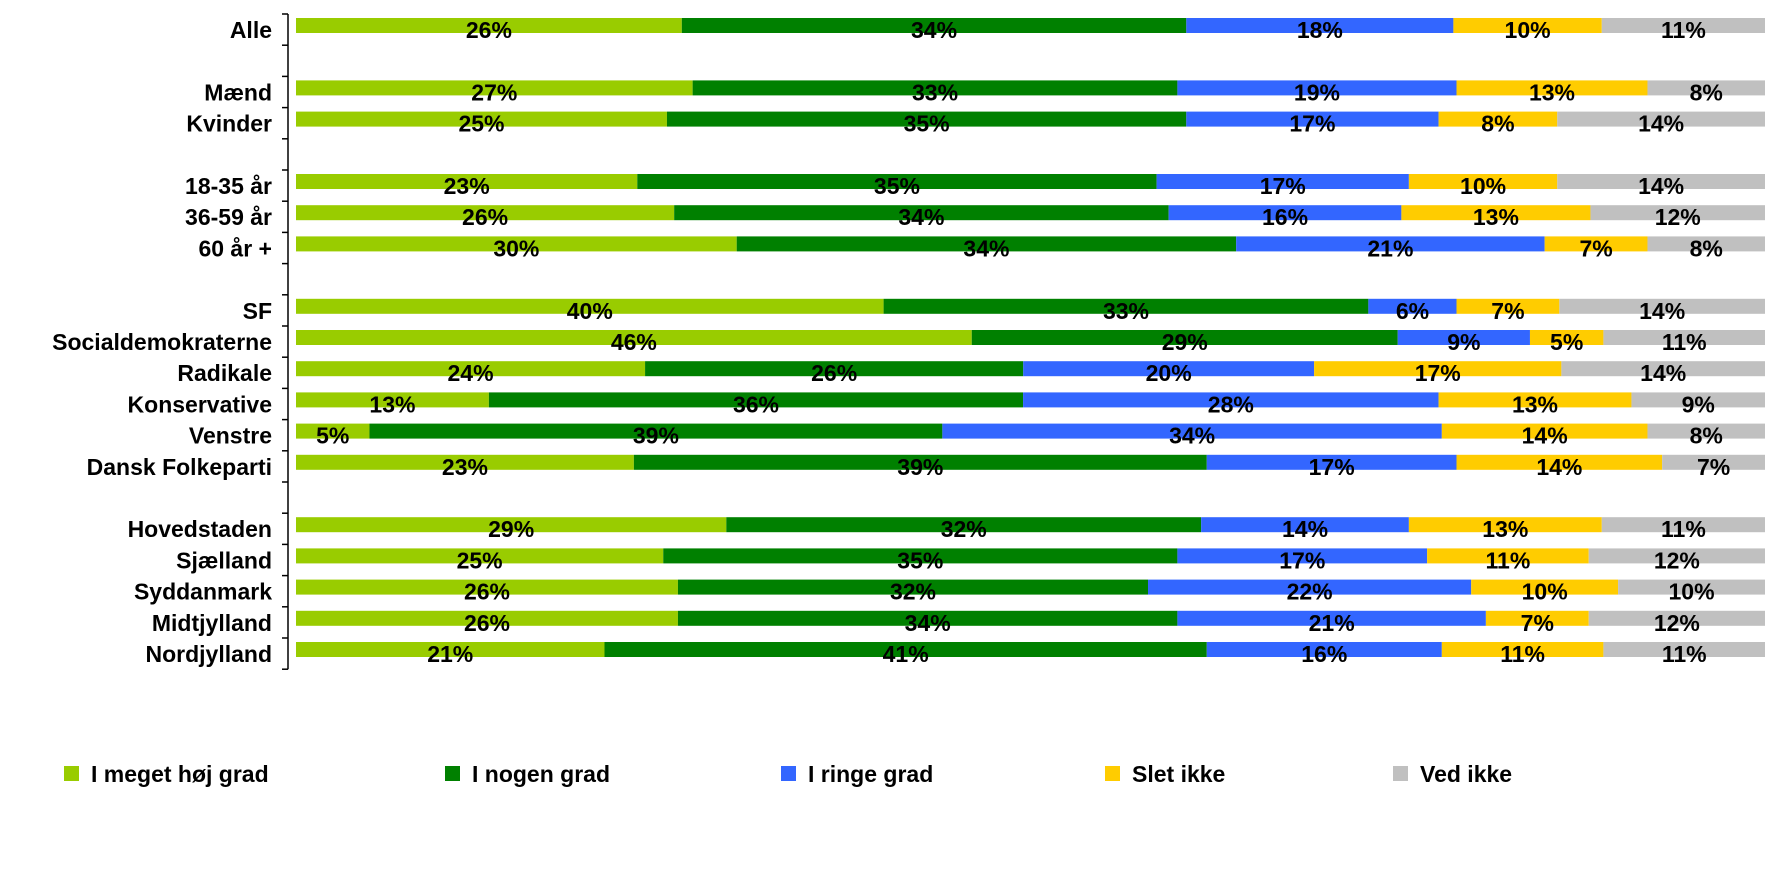  Describe the element at coordinates (1231, 404) in the screenshot. I see `data-label: 28%` at that location.